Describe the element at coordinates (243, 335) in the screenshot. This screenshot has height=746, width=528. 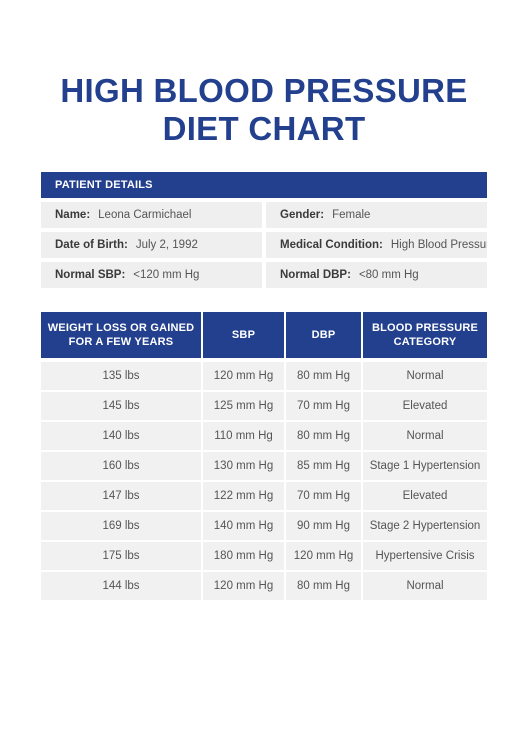
I see `column-header-sbp: SBP` at that location.